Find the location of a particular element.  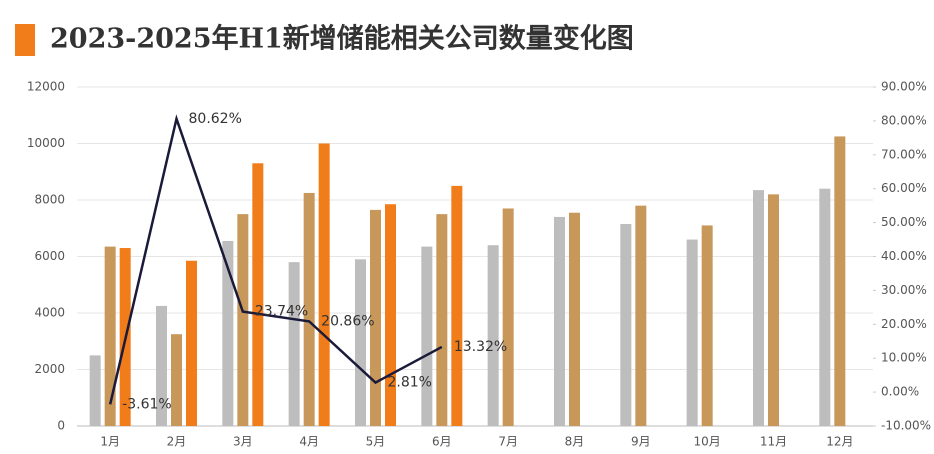

data-label: 23.74% is located at coordinates (281, 312).